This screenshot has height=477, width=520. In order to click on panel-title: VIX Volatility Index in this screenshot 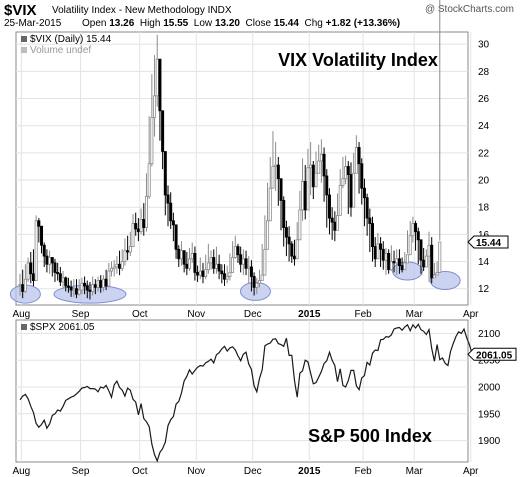, I will do `click(358, 60)`.